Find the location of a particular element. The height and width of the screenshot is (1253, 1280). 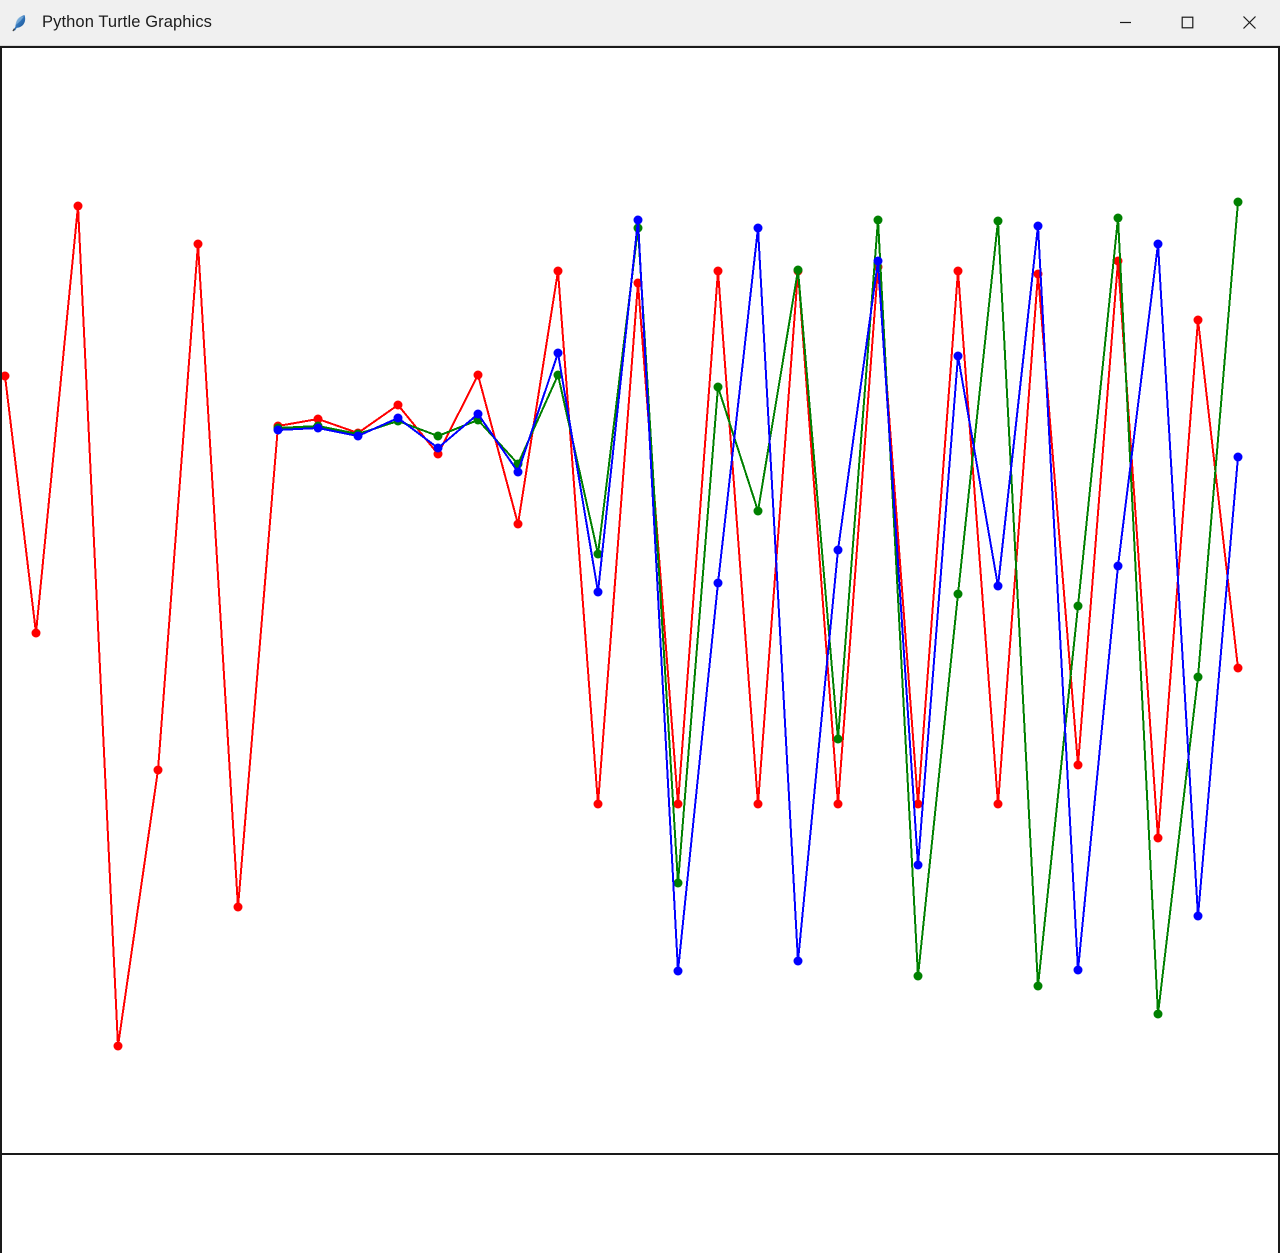

status-strip is located at coordinates (640, 1203).